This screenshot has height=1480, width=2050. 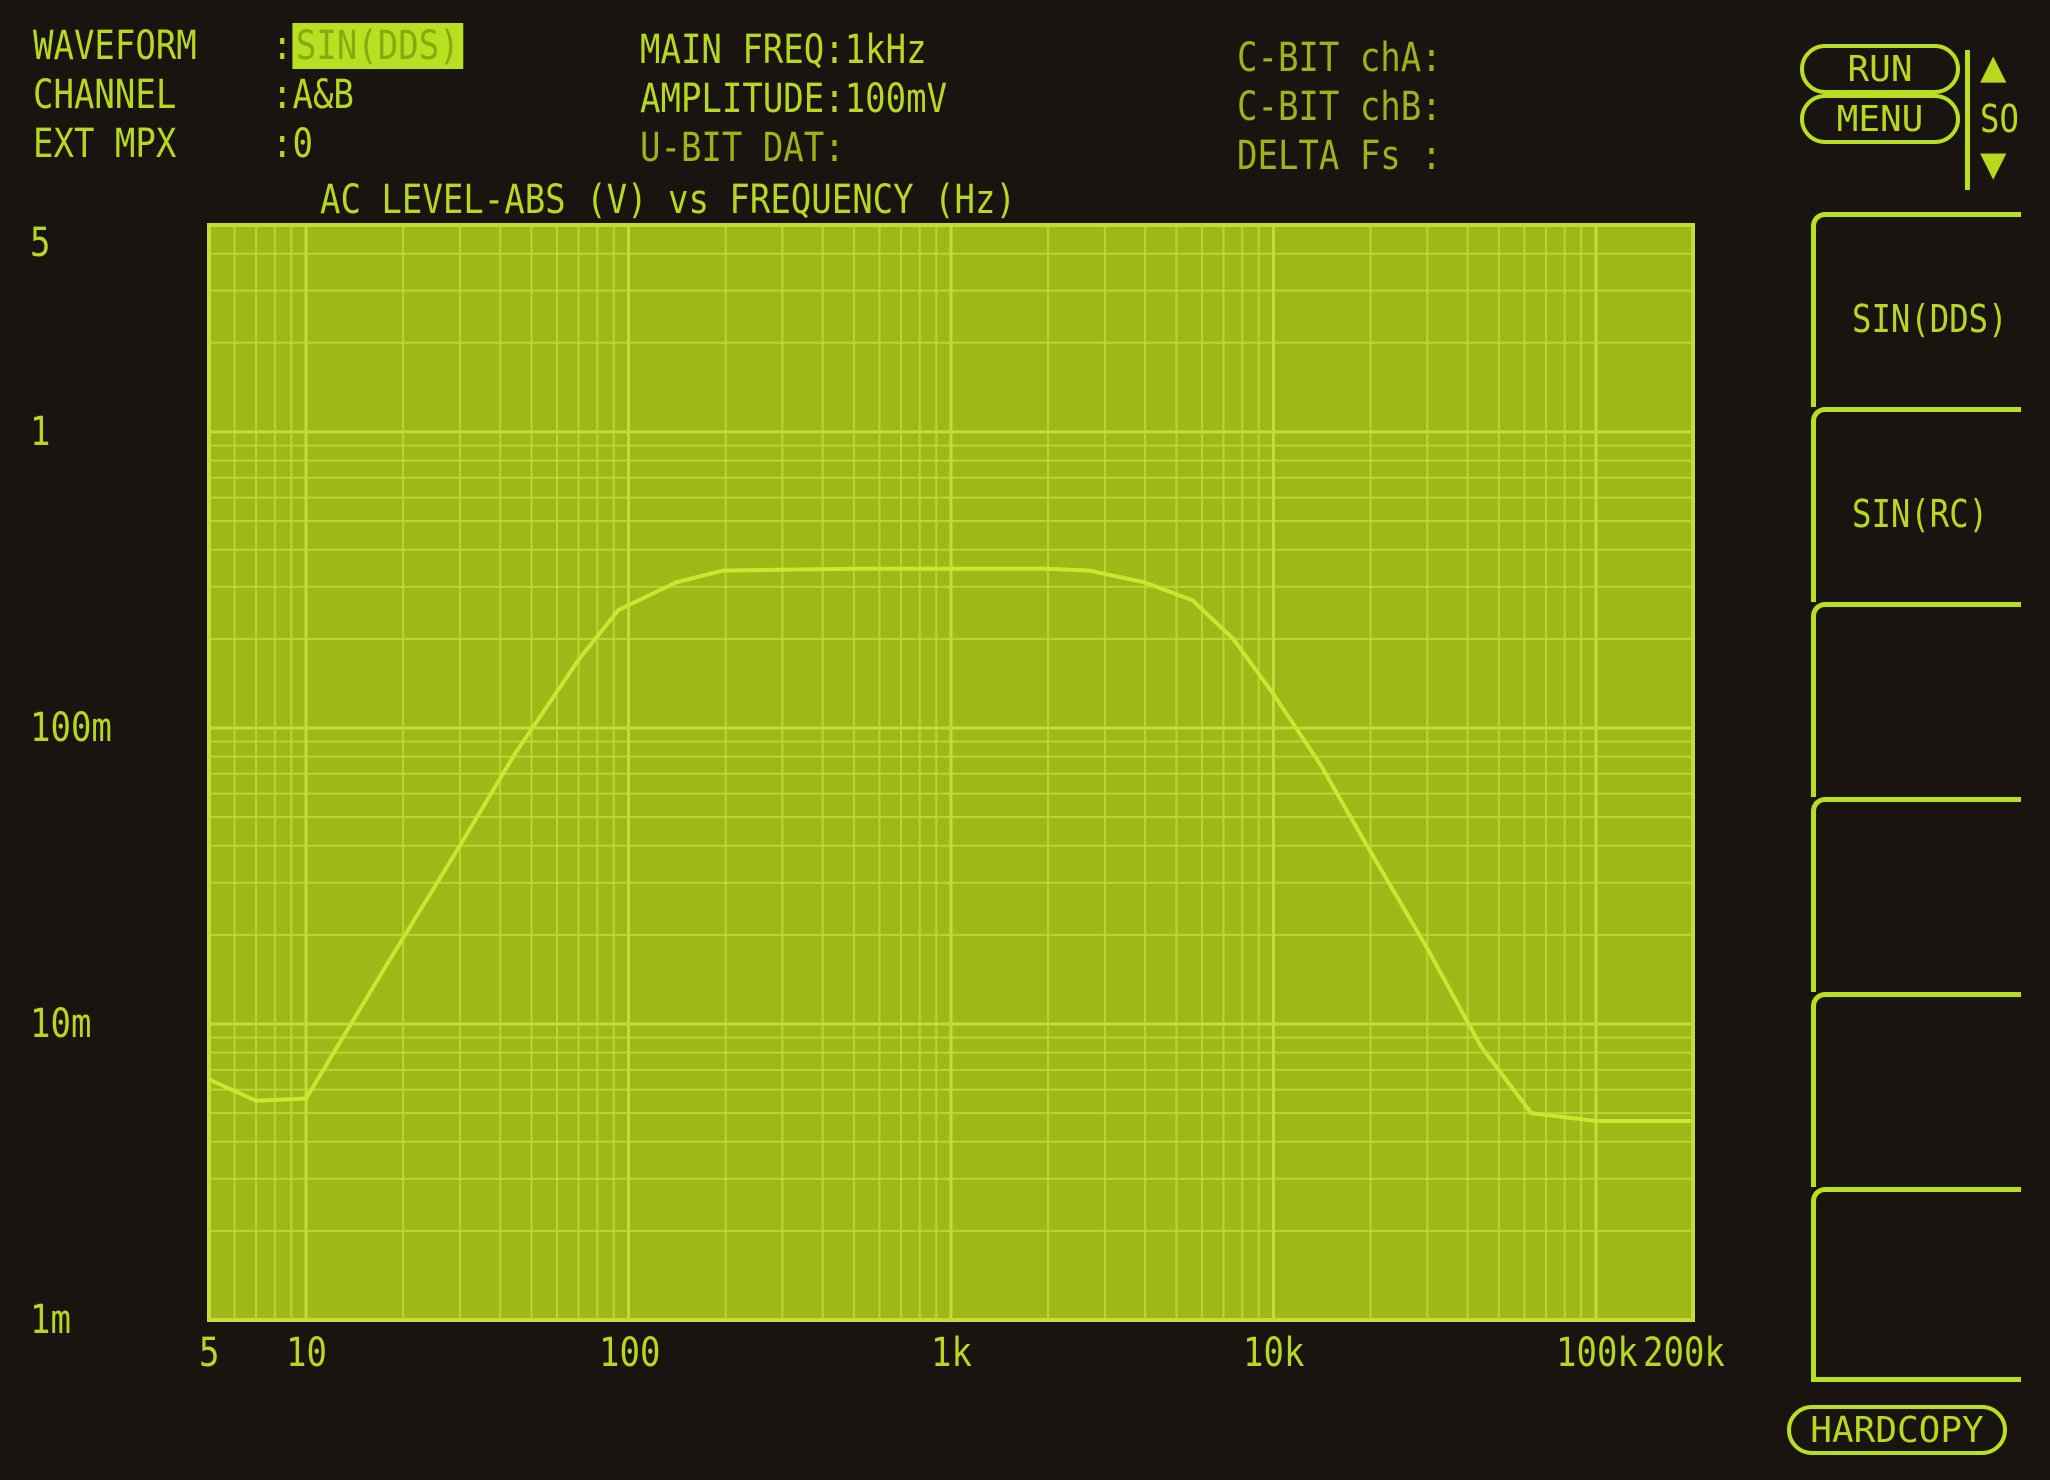 What do you see at coordinates (313, 95) in the screenshot?
I see `channel-value: :A&B` at bounding box center [313, 95].